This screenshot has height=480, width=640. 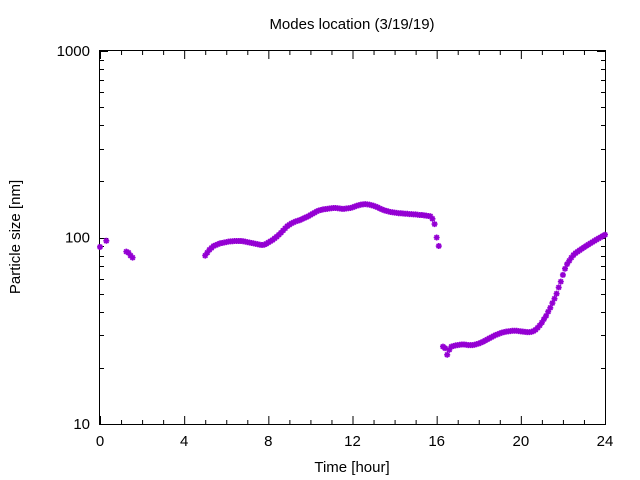 What do you see at coordinates (15, 237) in the screenshot?
I see `y-axis-label: Particle size [nm]` at bounding box center [15, 237].